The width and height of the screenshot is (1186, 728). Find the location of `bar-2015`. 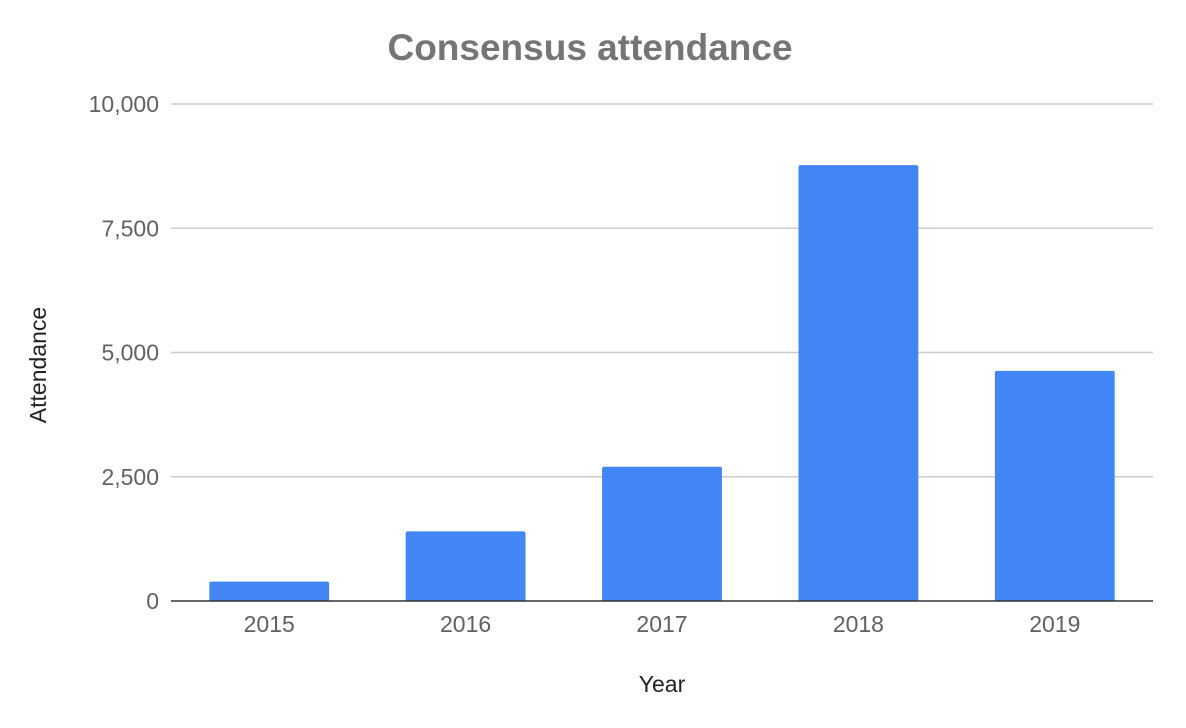

bar-2015 is located at coordinates (269, 591).